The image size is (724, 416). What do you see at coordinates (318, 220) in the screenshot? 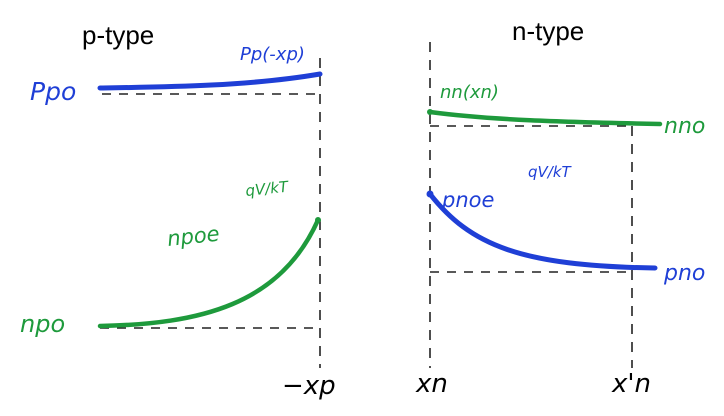
I see `electron-edge-point` at bounding box center [318, 220].